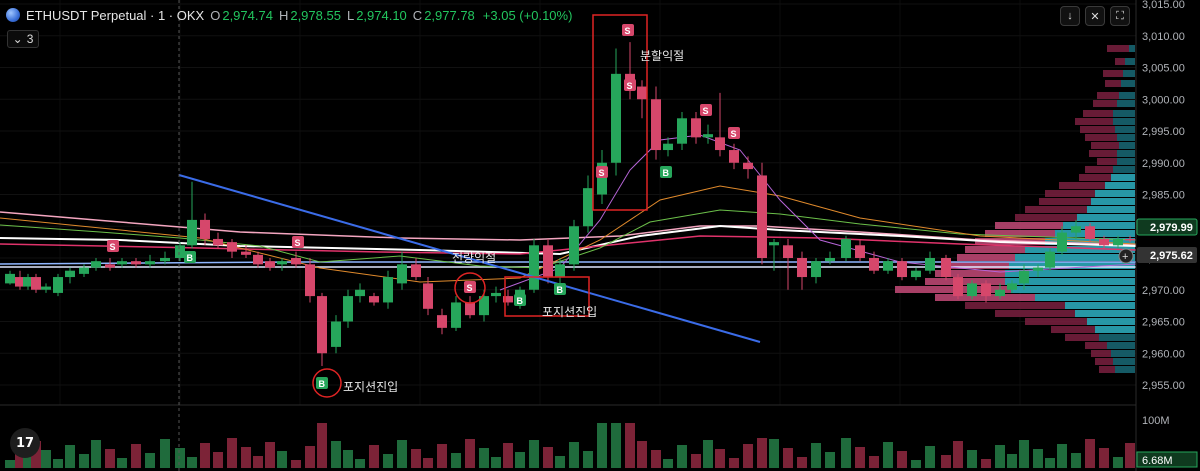  I want to click on indicators-toggle-button: ⌄ 3, so click(23, 39).